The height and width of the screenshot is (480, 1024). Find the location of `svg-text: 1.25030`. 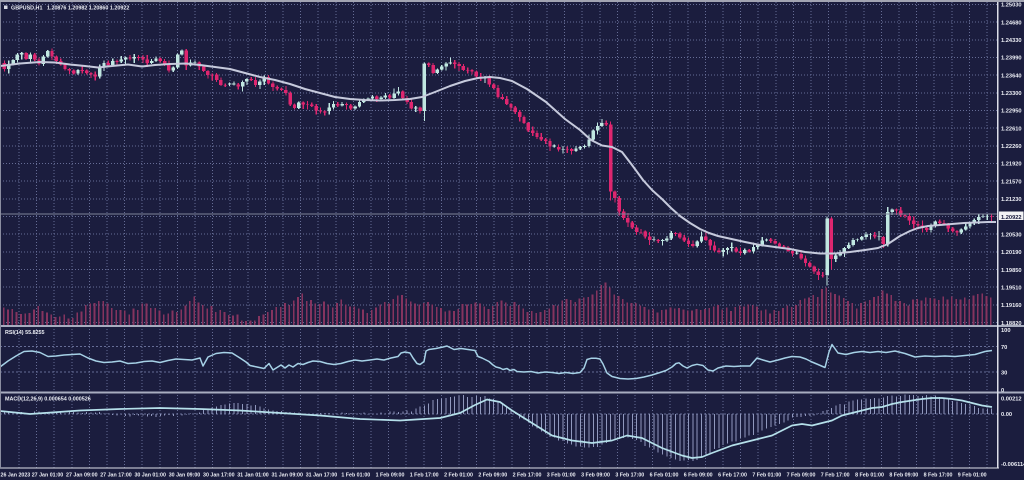

svg-text: 1.25030 is located at coordinates (1011, 6).